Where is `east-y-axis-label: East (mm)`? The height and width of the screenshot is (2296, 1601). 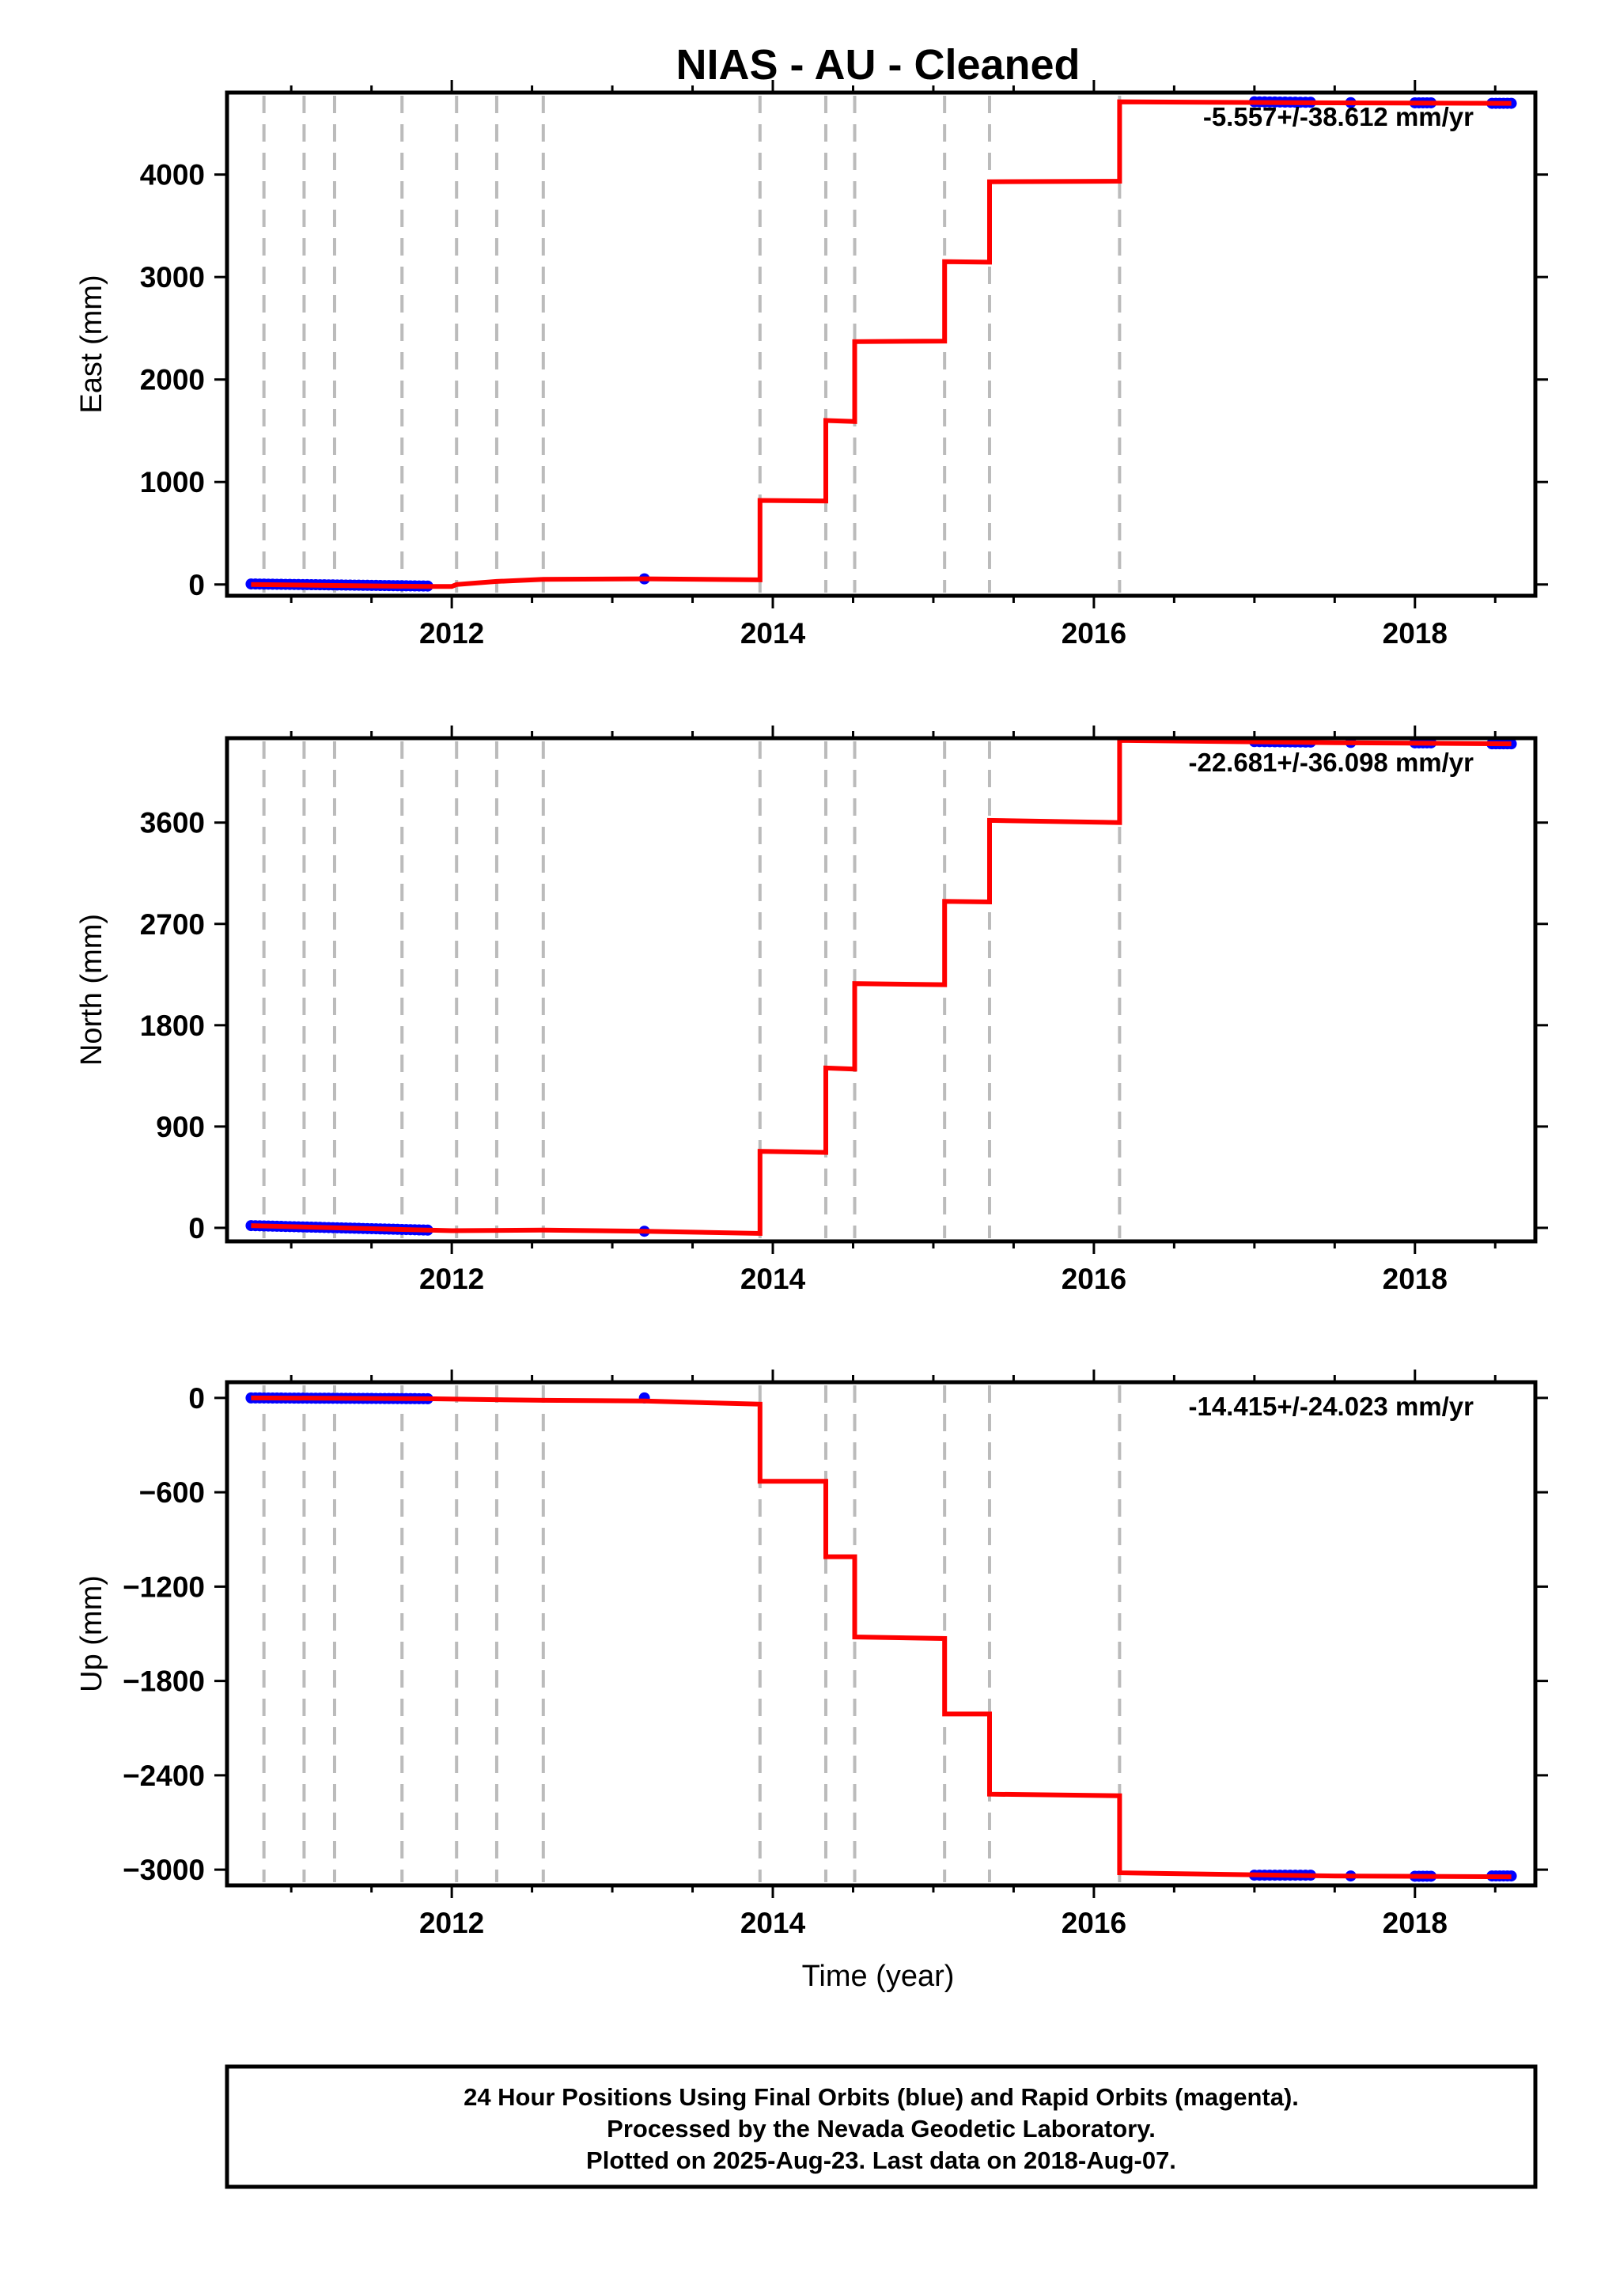
east-y-axis-label: East (mm) is located at coordinates (92, 344).